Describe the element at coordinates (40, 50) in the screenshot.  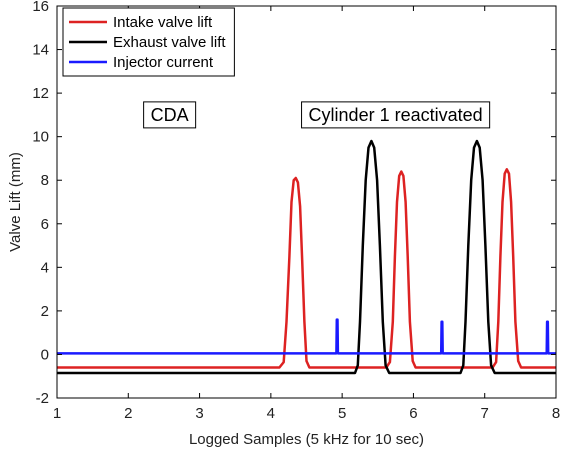
I see `y-tick-label: 14` at that location.